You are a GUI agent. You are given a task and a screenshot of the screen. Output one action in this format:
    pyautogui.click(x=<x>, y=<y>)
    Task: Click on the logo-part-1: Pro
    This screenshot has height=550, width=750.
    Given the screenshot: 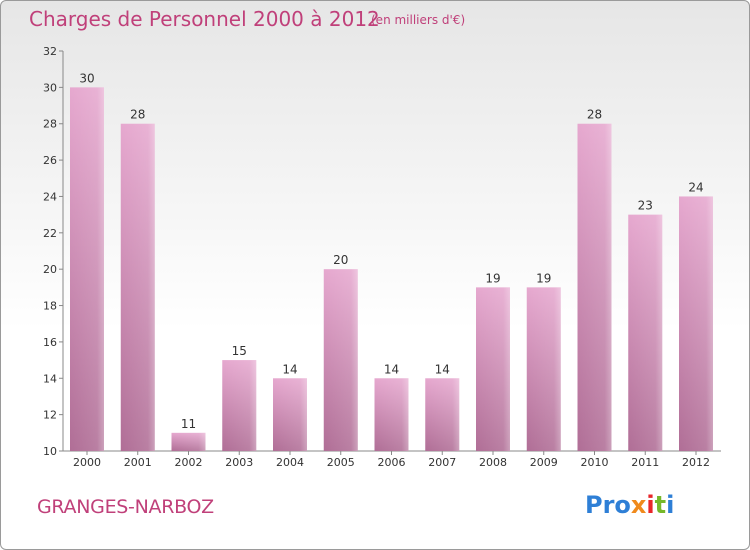 What is the action you would take?
    pyautogui.click(x=608, y=505)
    